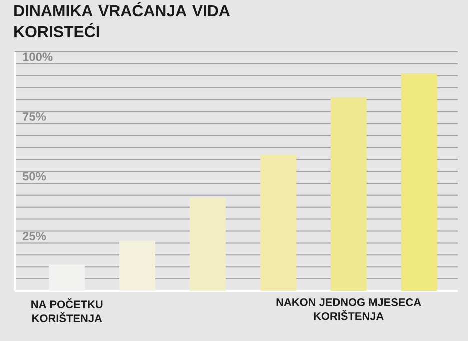 This screenshot has width=468, height=341. What do you see at coordinates (34, 236) in the screenshot?
I see `y-tick-label: 25%` at bounding box center [34, 236].